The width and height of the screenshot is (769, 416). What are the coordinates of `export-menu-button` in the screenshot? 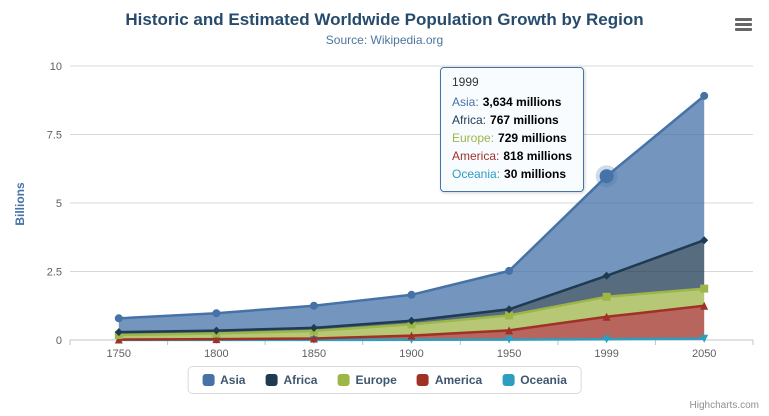 It's located at (745, 24).